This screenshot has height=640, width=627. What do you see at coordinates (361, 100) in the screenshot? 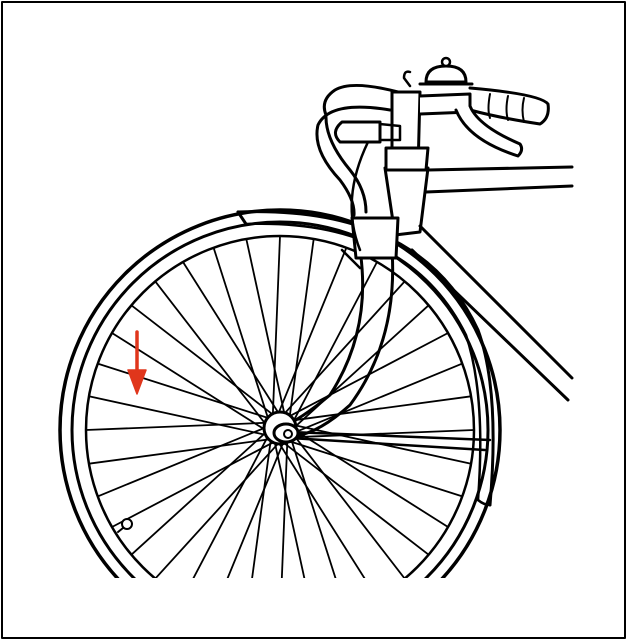
I see `handlebar-top` at bounding box center [361, 100].